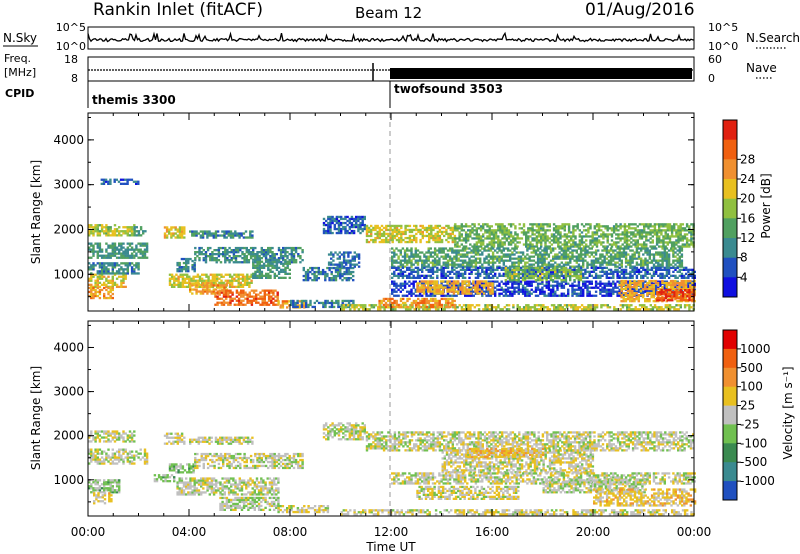 The image size is (800, 554). What do you see at coordinates (401, 37) in the screenshot?
I see `noise-panel: N.Sky 10^5 10^0 10^5 10^0 N.Search` at bounding box center [401, 37].